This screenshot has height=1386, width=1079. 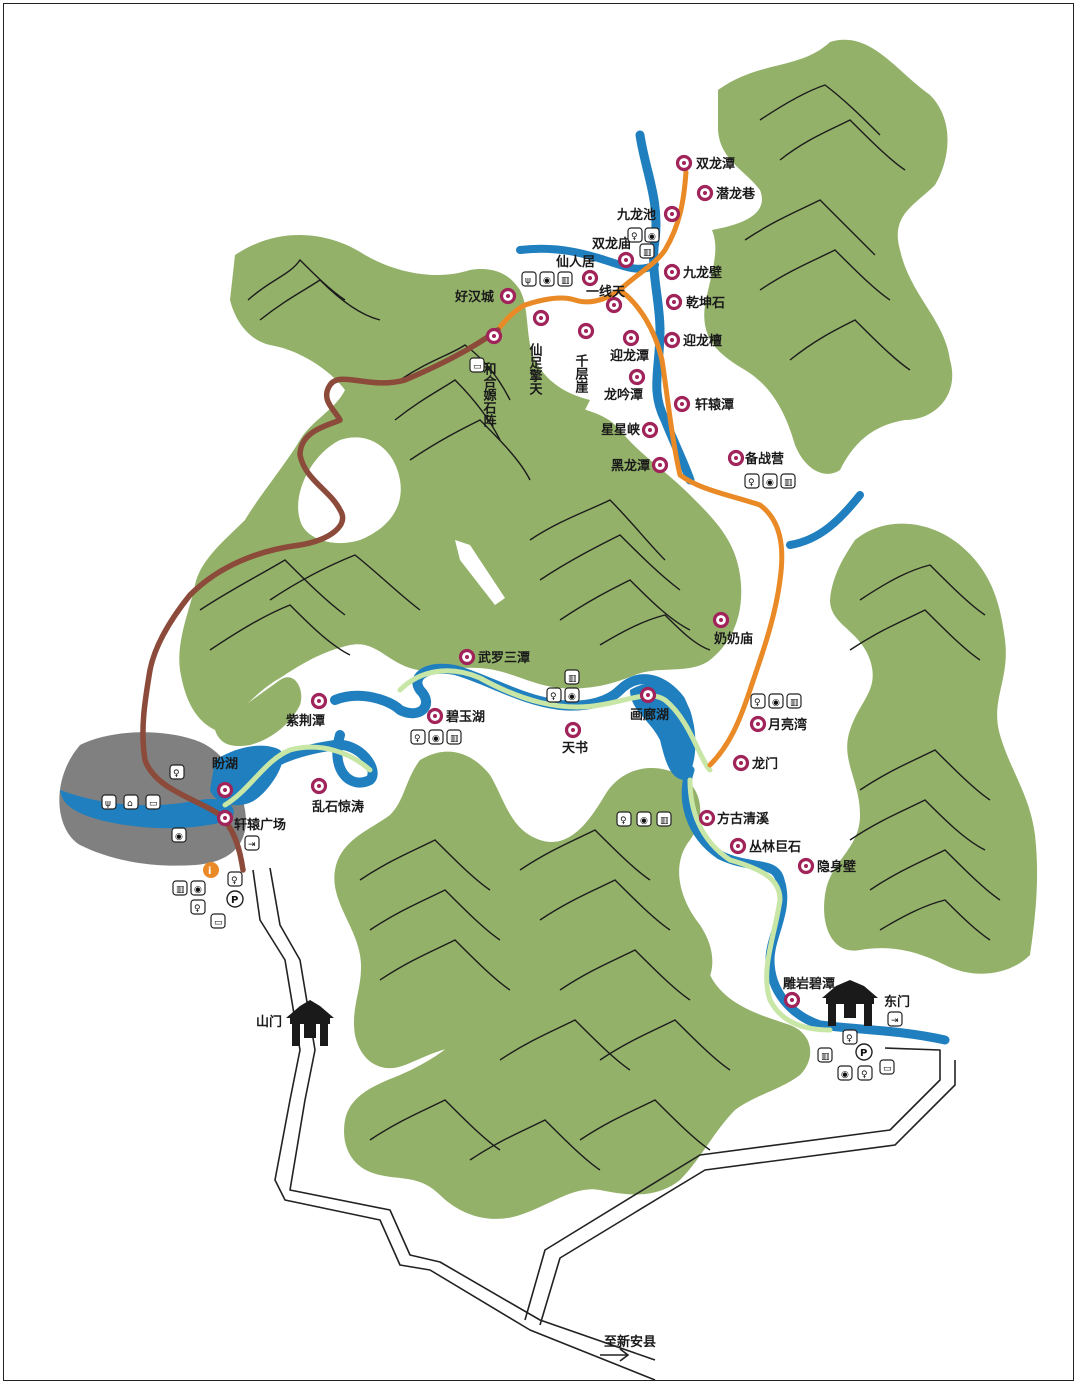 I want to click on label-longmen: 龙门, so click(x=765, y=764).